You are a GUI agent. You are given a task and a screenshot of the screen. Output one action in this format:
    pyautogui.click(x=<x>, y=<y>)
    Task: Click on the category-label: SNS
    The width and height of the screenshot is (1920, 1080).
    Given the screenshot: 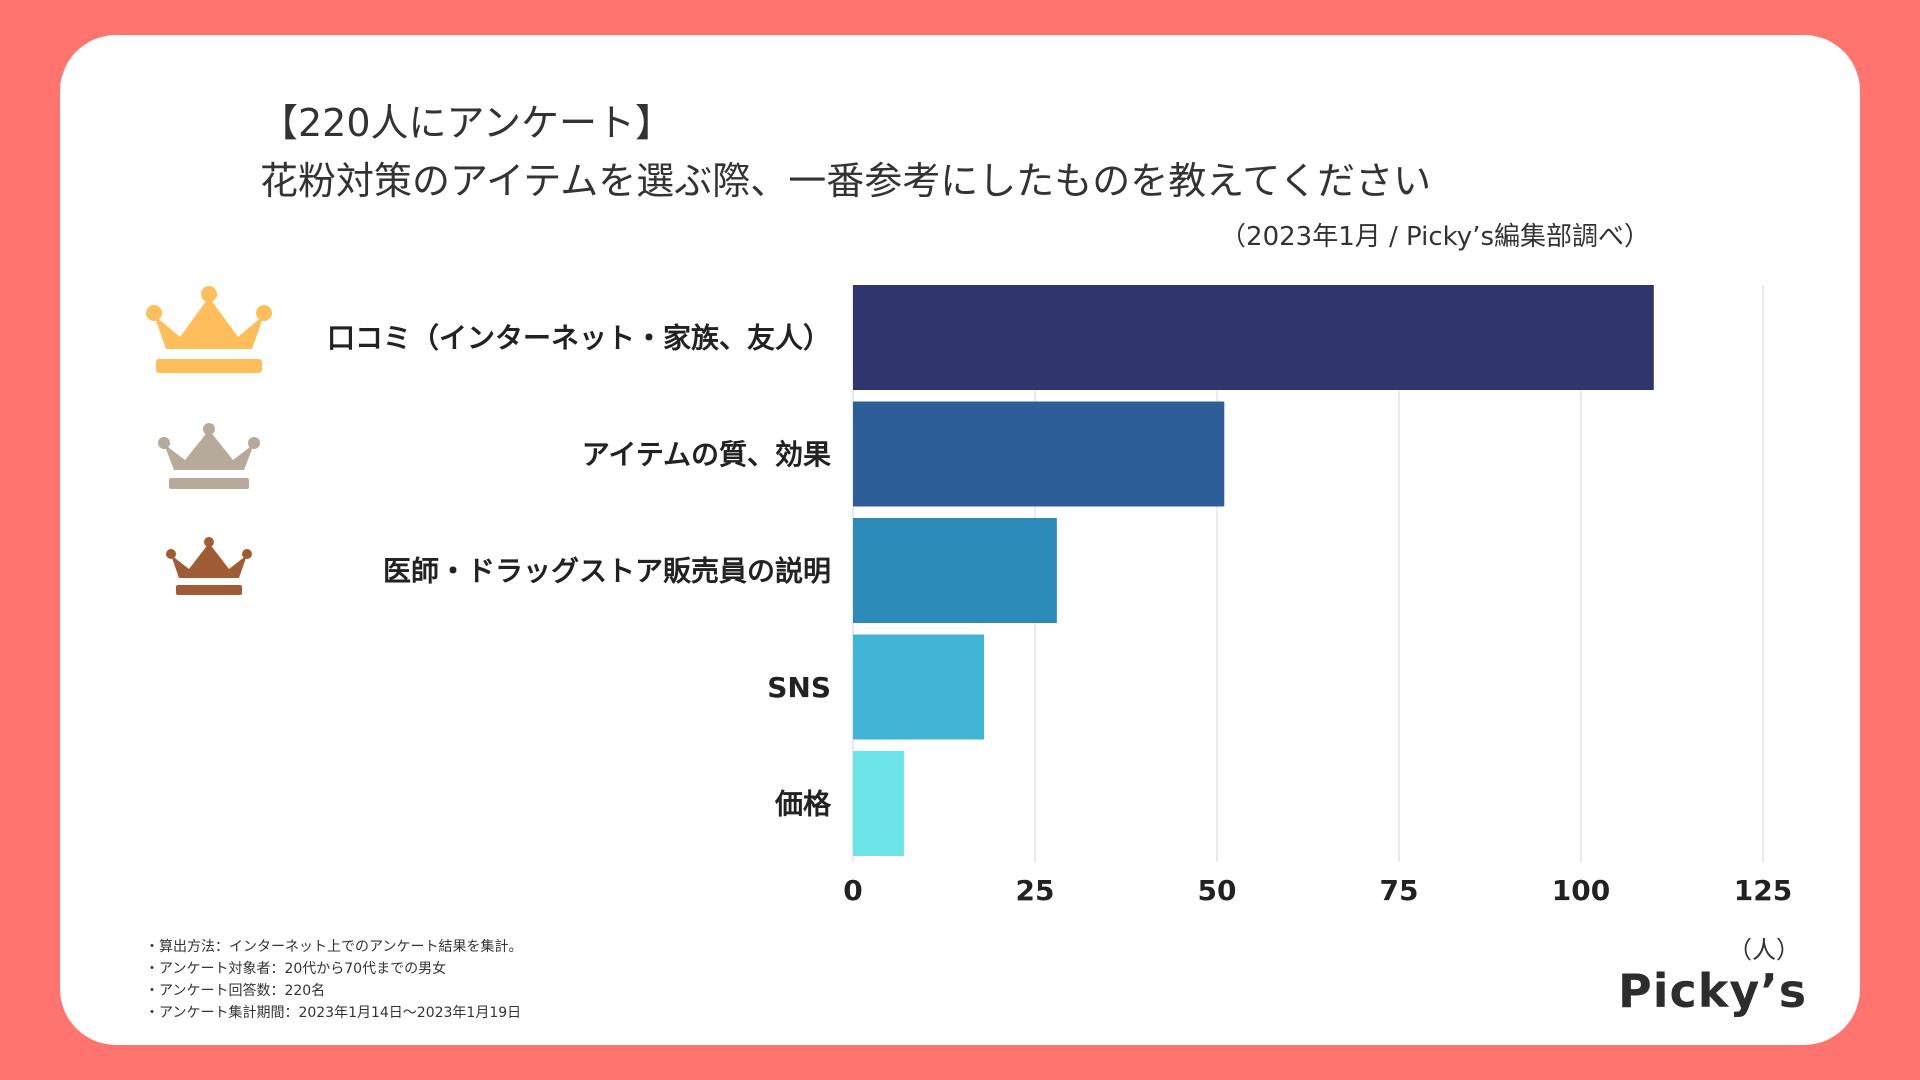 What is the action you would take?
    pyautogui.click(x=799, y=687)
    